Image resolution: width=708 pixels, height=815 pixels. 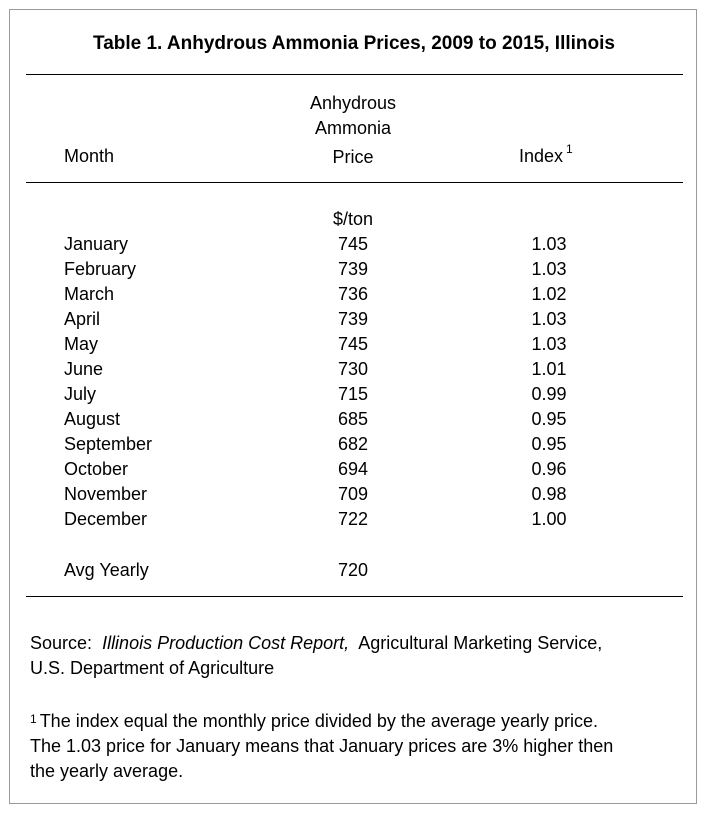 I want to click on avg-yearly-row: Avg Yearly 720, so click(x=354, y=572).